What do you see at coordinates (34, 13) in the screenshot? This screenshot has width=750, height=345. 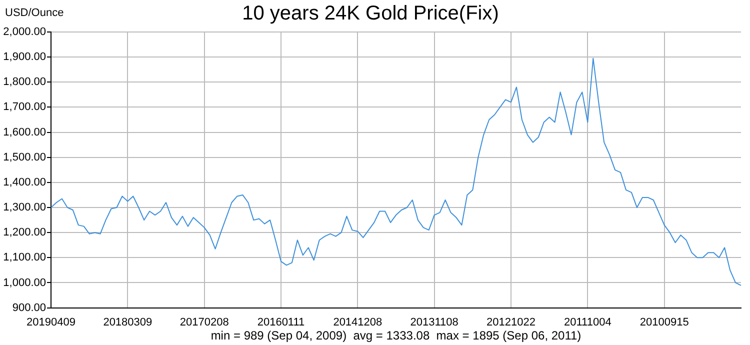 I see `y-axis-title: USD/Ounce` at bounding box center [34, 13].